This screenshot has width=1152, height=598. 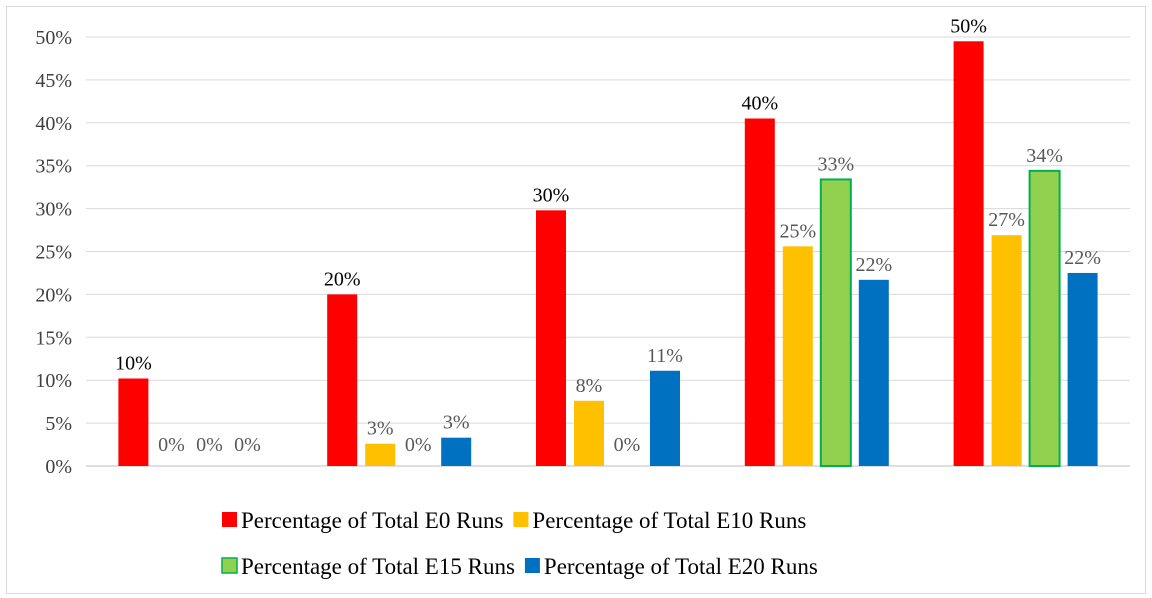 What do you see at coordinates (378, 566) in the screenshot?
I see `legend-label: Percentage of Total E15 Runs` at bounding box center [378, 566].